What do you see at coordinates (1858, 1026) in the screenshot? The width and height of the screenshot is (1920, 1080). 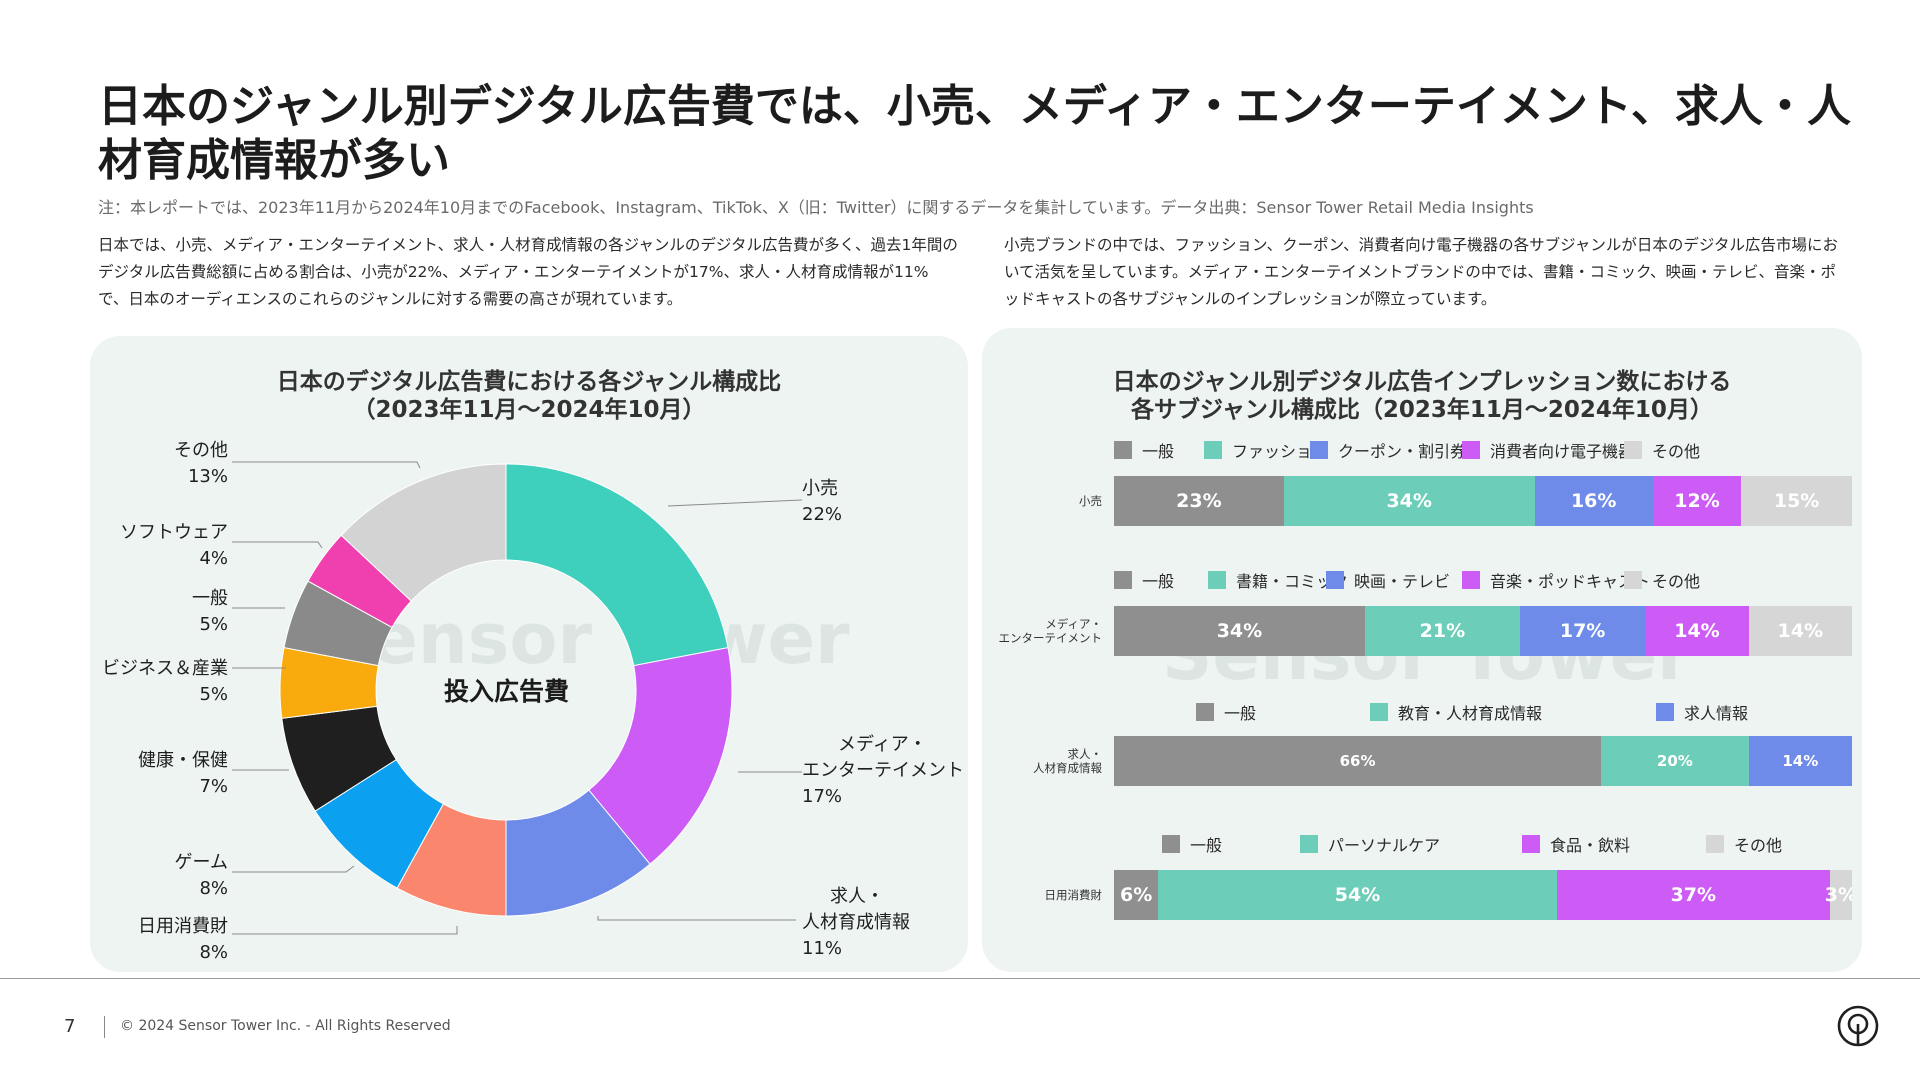 I see `sensor-tower-logo-icon` at bounding box center [1858, 1026].